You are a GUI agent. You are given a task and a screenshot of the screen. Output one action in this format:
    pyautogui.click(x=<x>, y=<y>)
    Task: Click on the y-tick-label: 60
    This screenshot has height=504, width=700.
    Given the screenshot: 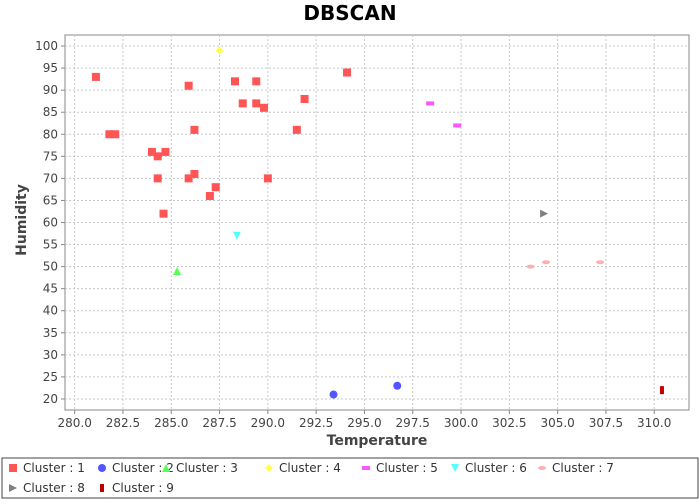 What is the action you would take?
    pyautogui.click(x=50, y=223)
    